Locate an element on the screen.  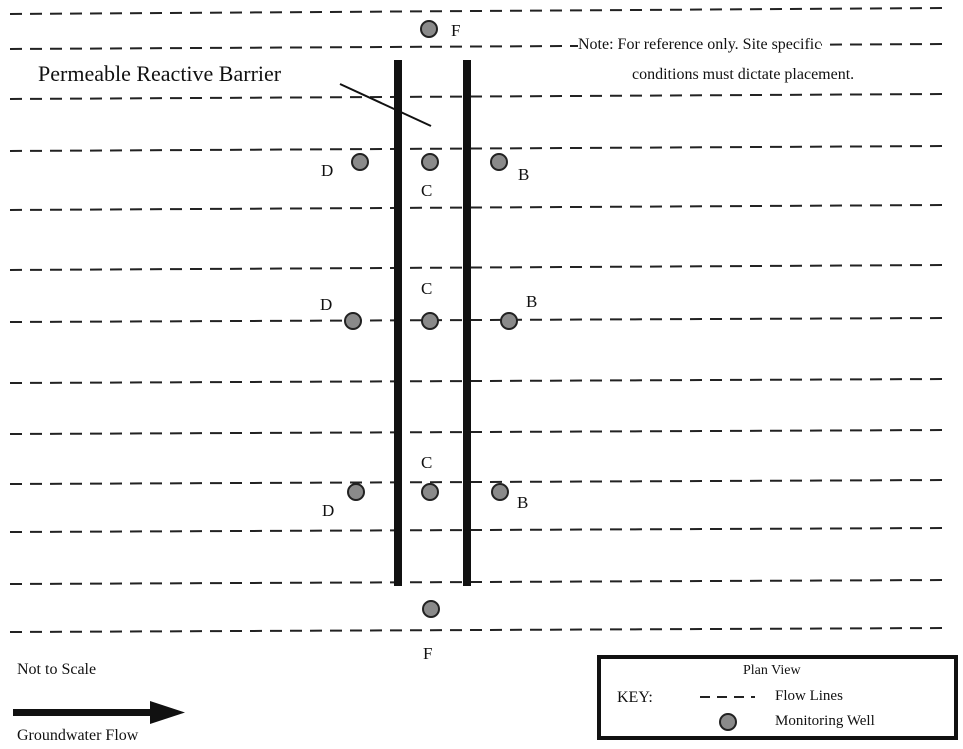
key-monitoring-well-symbol is located at coordinates (728, 722).